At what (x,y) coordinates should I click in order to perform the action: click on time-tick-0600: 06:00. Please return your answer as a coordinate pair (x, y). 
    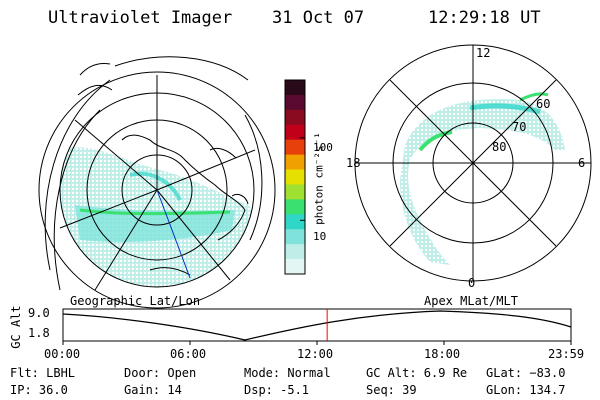
    Looking at the image, I should click on (188, 354).